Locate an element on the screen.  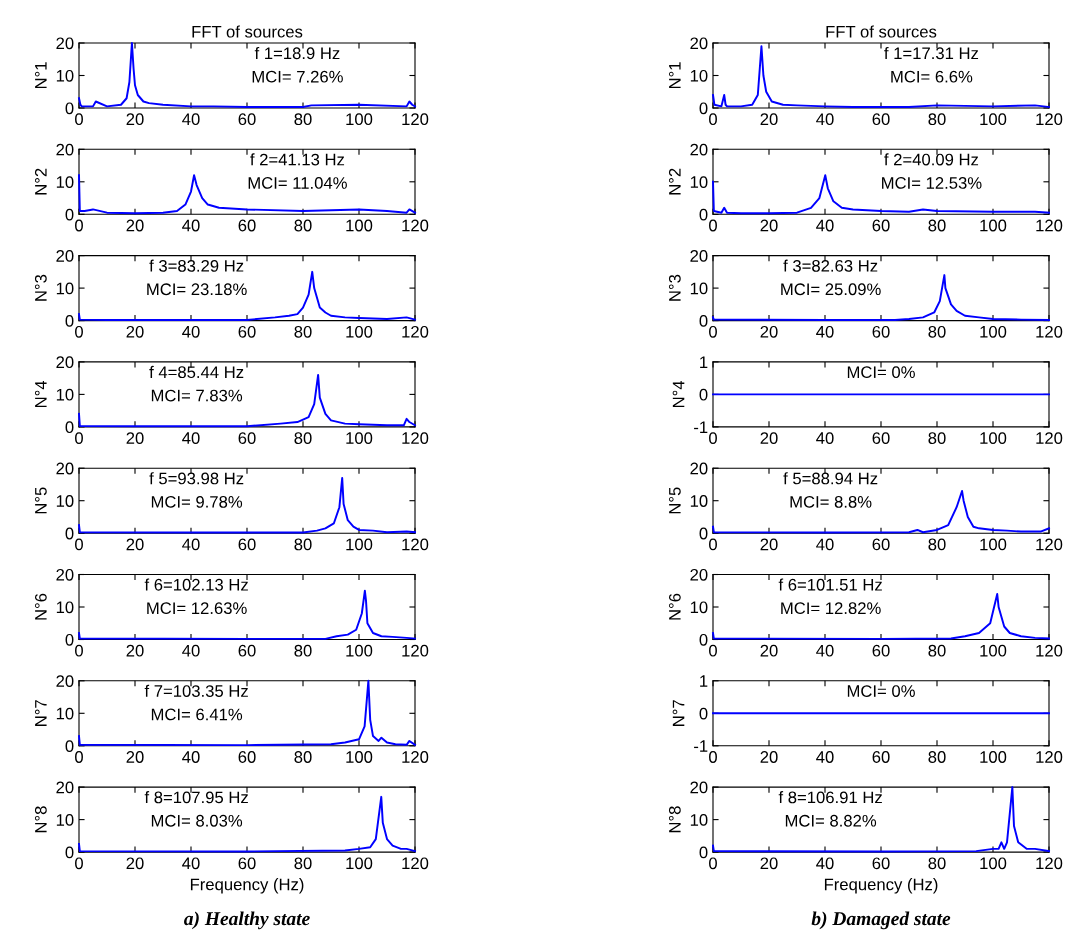
annotation: MCI= 8.03% is located at coordinates (197, 820).